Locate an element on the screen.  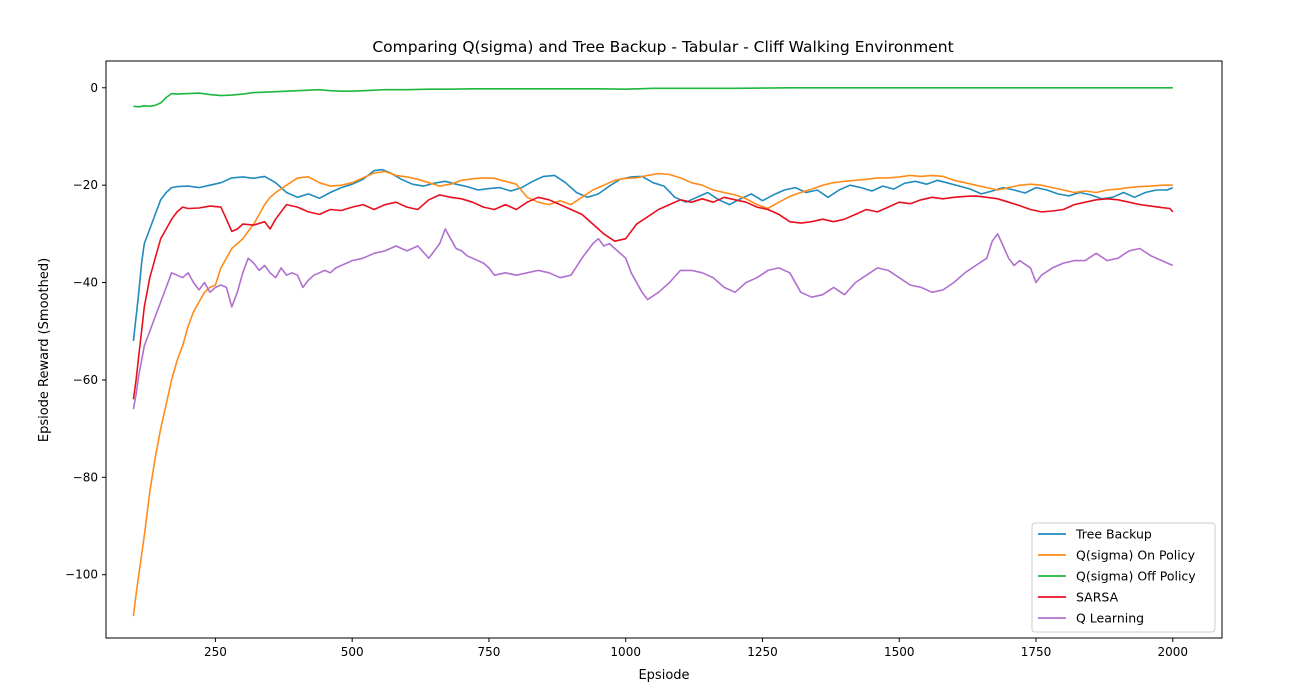
x-tick-label: 2000 is located at coordinates (1172, 652).